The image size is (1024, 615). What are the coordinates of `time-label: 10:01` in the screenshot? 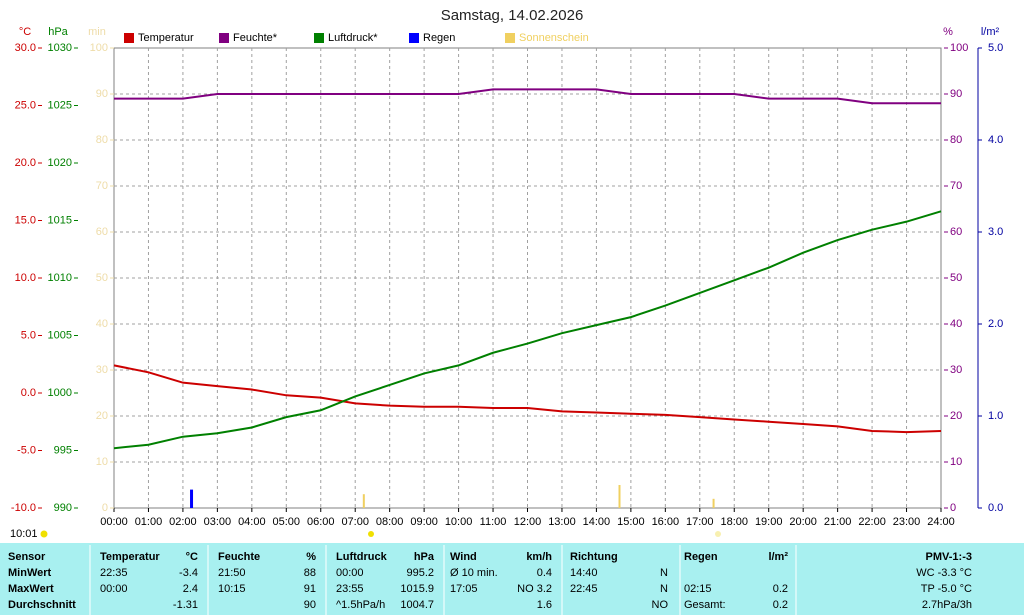 It's located at (24, 534).